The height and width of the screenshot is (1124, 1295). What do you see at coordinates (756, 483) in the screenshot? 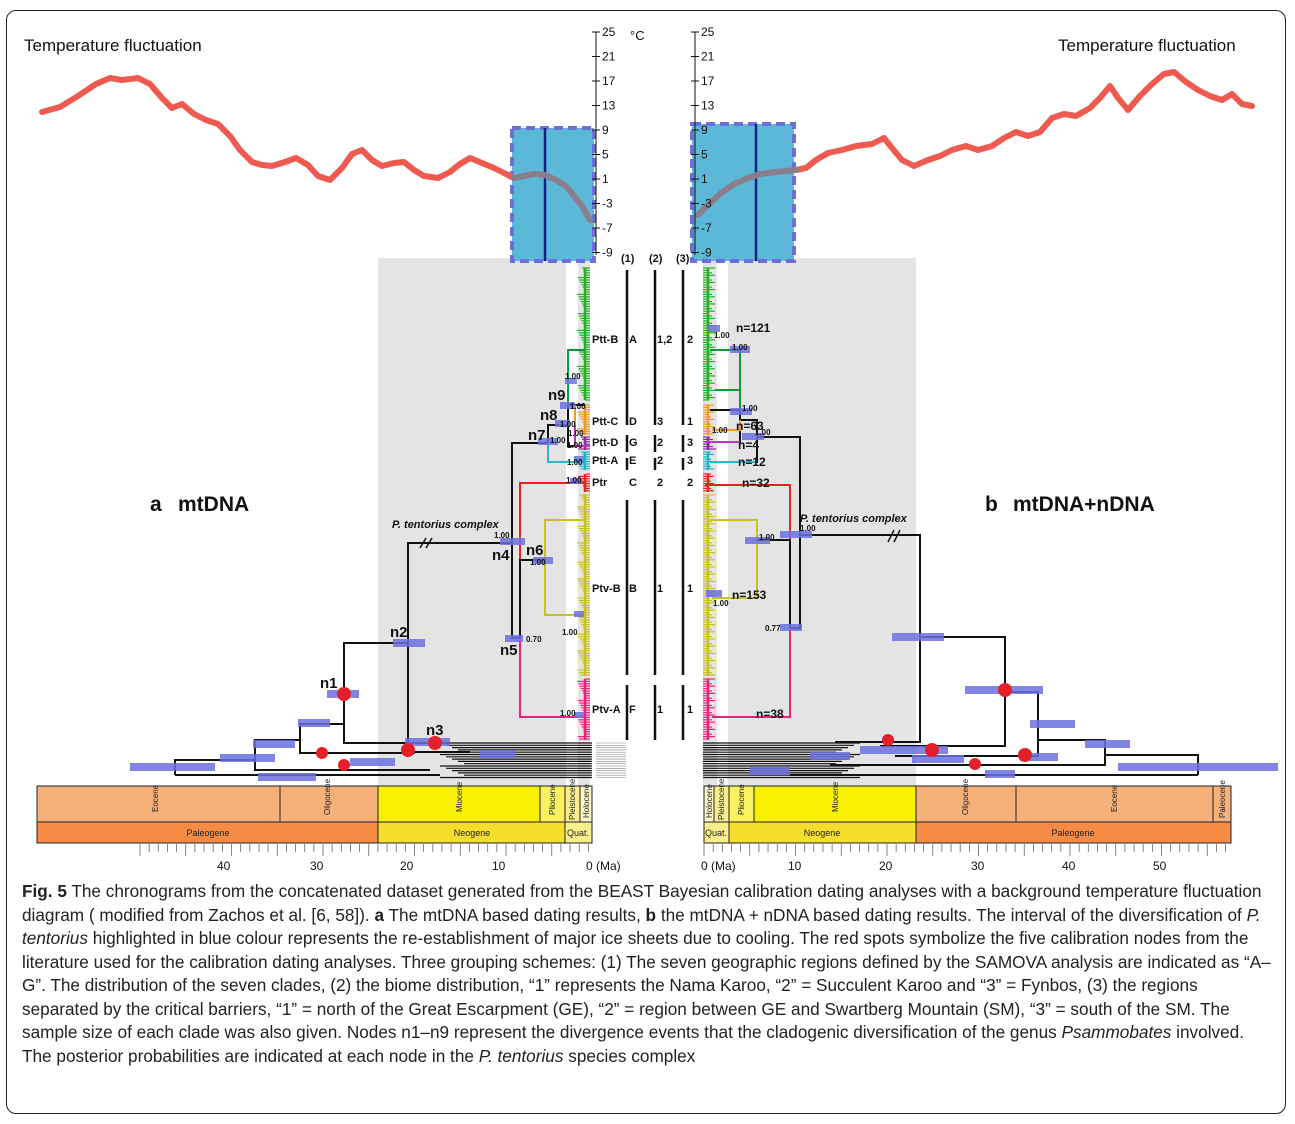
I see `clade-sample-size: n=32` at bounding box center [756, 483].